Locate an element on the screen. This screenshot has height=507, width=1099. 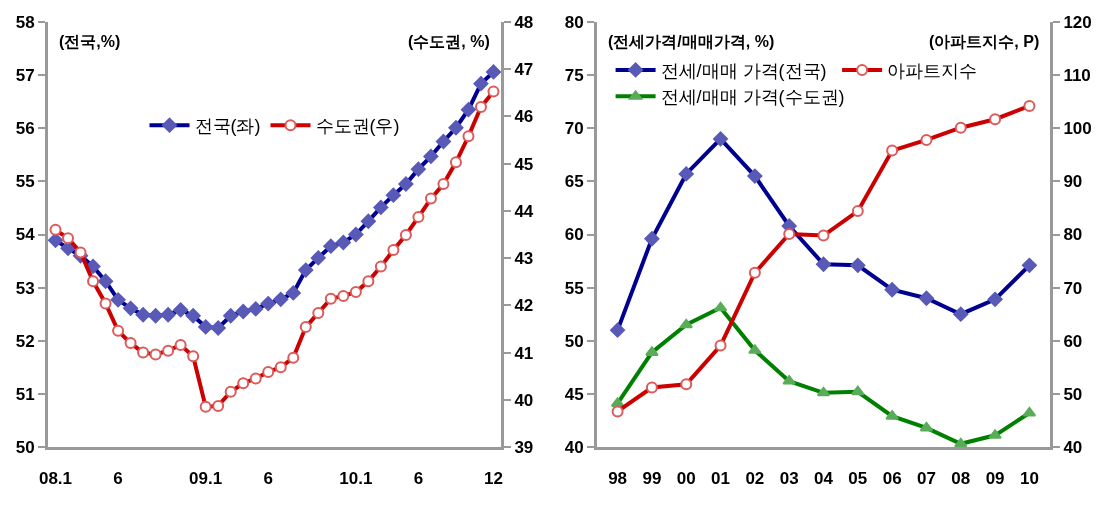
y2-tick-label: 45 is located at coordinates (524, 164).